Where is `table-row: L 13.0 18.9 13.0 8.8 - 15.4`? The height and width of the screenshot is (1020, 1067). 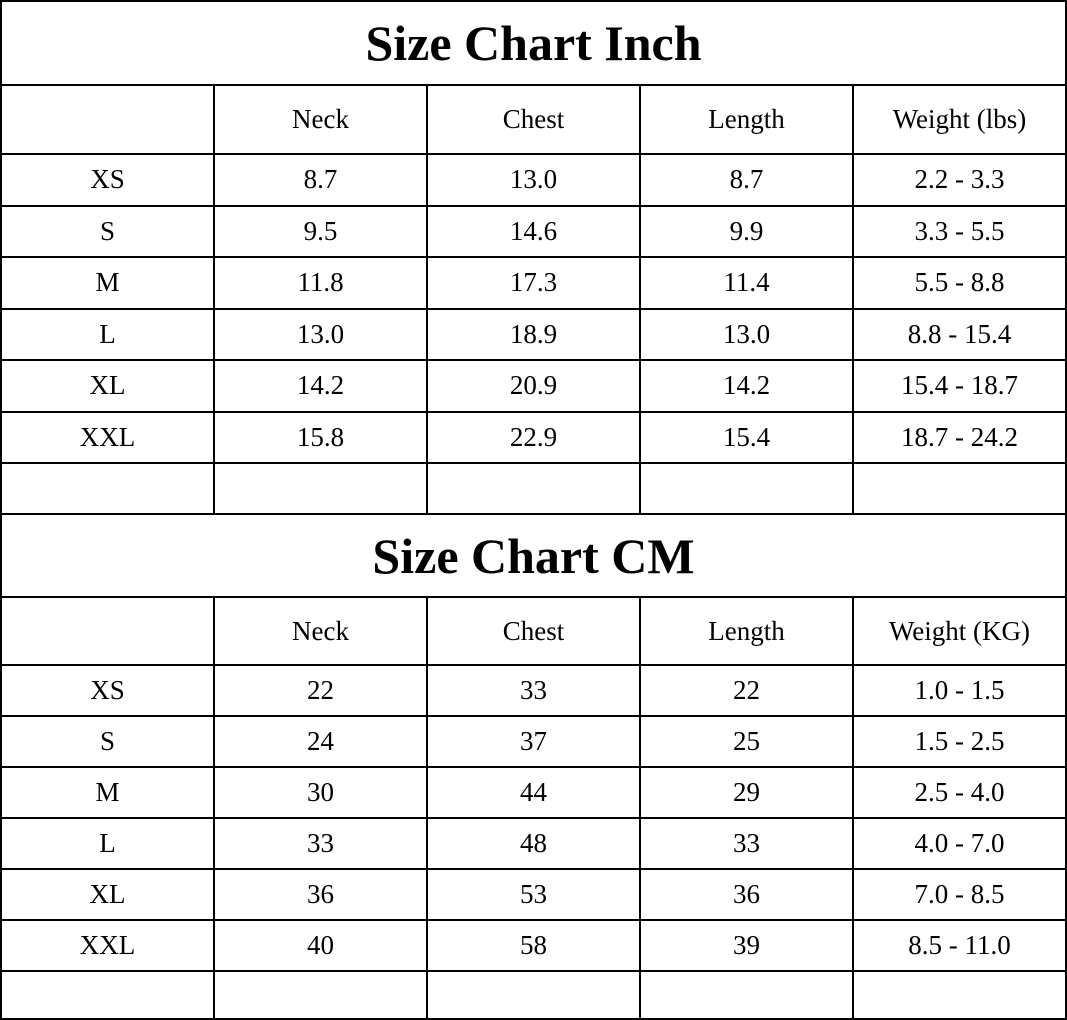
table-row: L 13.0 18.9 13.0 8.8 - 15.4 is located at coordinates (533, 334).